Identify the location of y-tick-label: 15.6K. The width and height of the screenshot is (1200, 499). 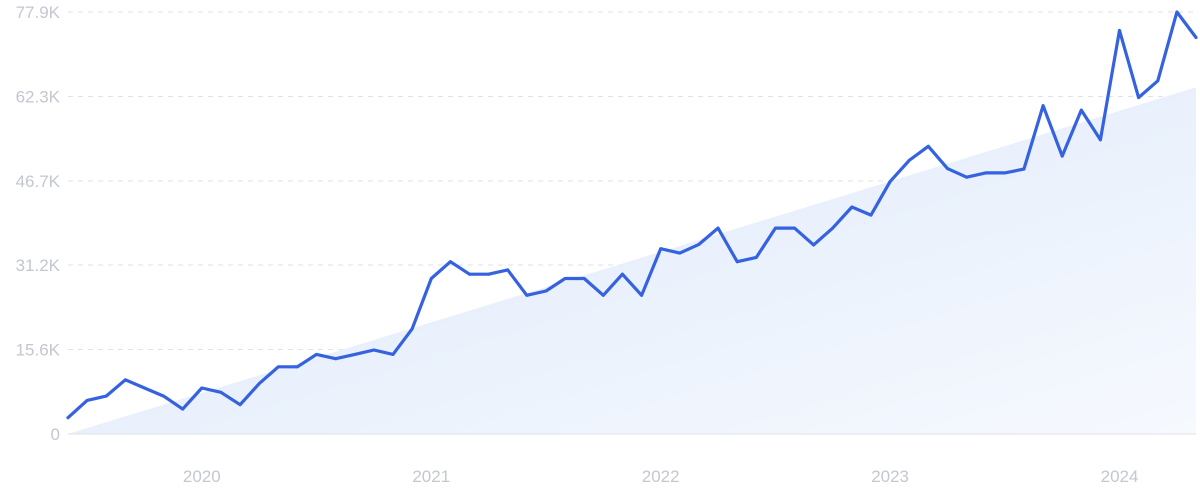
(38, 349).